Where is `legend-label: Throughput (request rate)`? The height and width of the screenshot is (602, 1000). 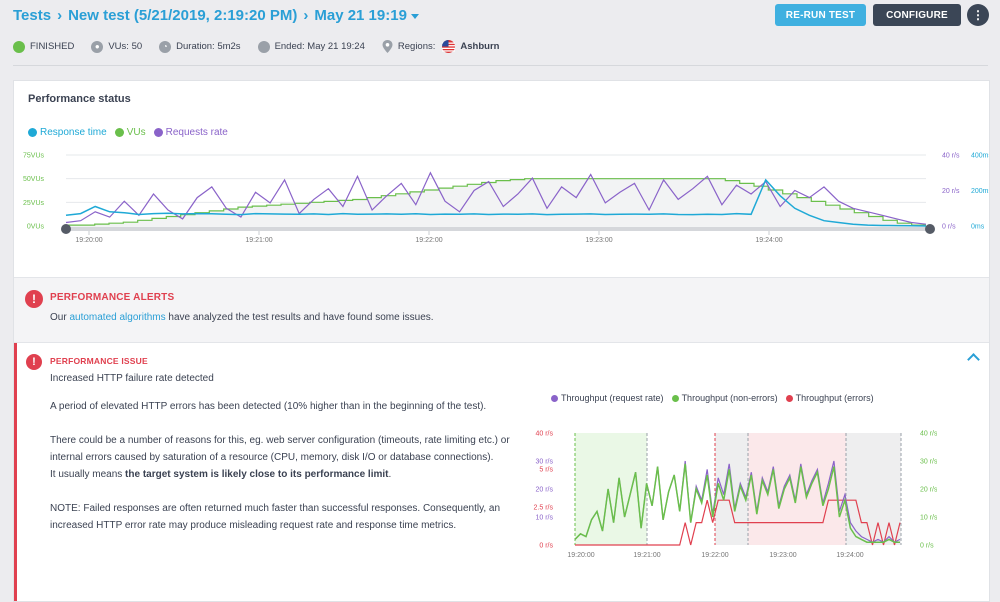 legend-label: Throughput (request rate) is located at coordinates (612, 398).